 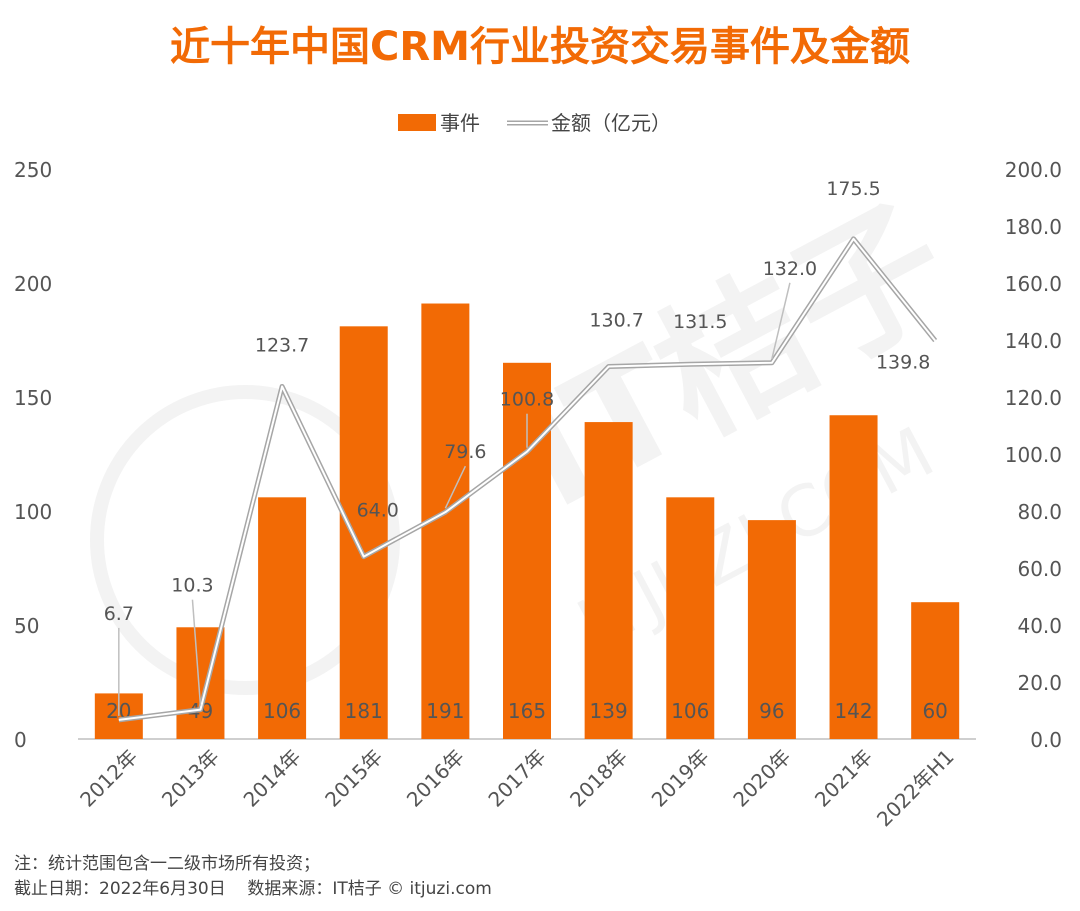 I want to click on x-tick-label: 2014年, so click(x=272, y=778).